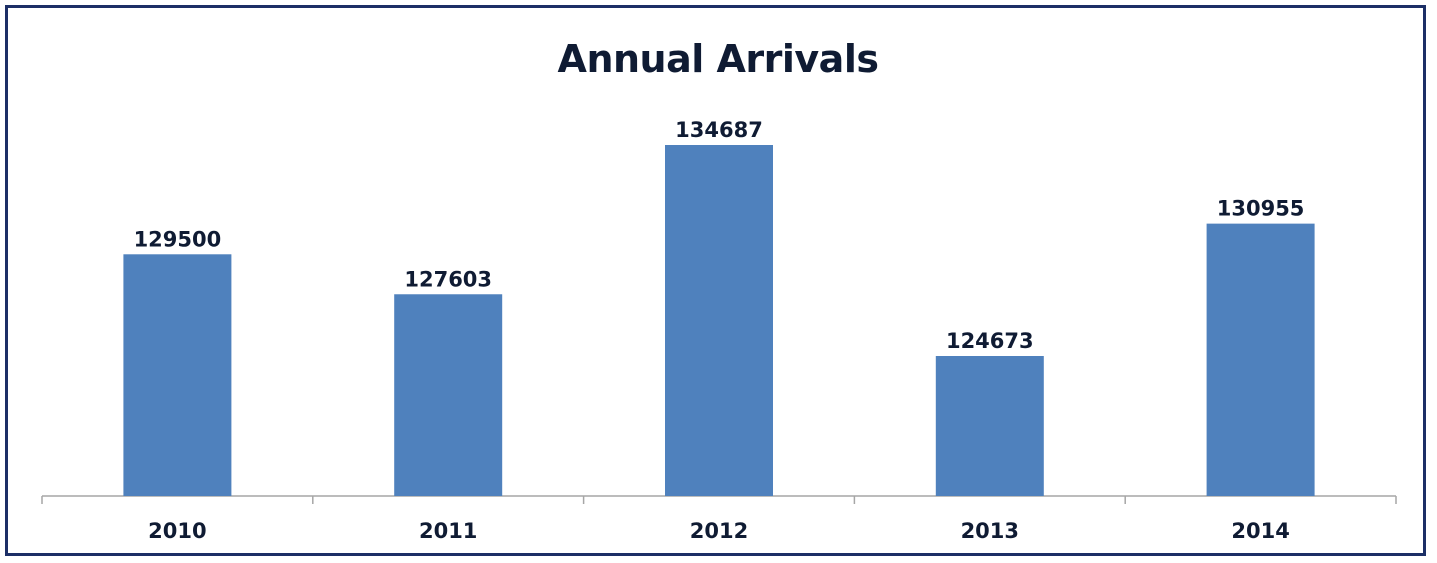  What do you see at coordinates (177, 531) in the screenshot?
I see `x-tick-label-2010: 2010` at bounding box center [177, 531].